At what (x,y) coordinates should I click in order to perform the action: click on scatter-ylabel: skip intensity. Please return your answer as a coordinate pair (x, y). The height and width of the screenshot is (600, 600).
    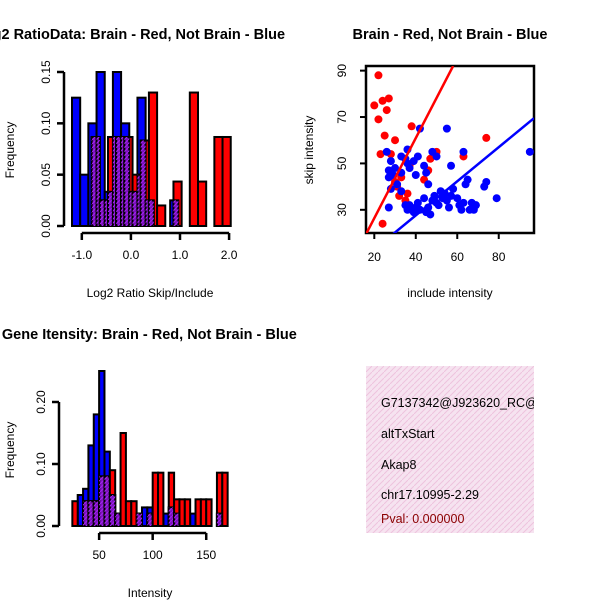
    Looking at the image, I should click on (309, 150).